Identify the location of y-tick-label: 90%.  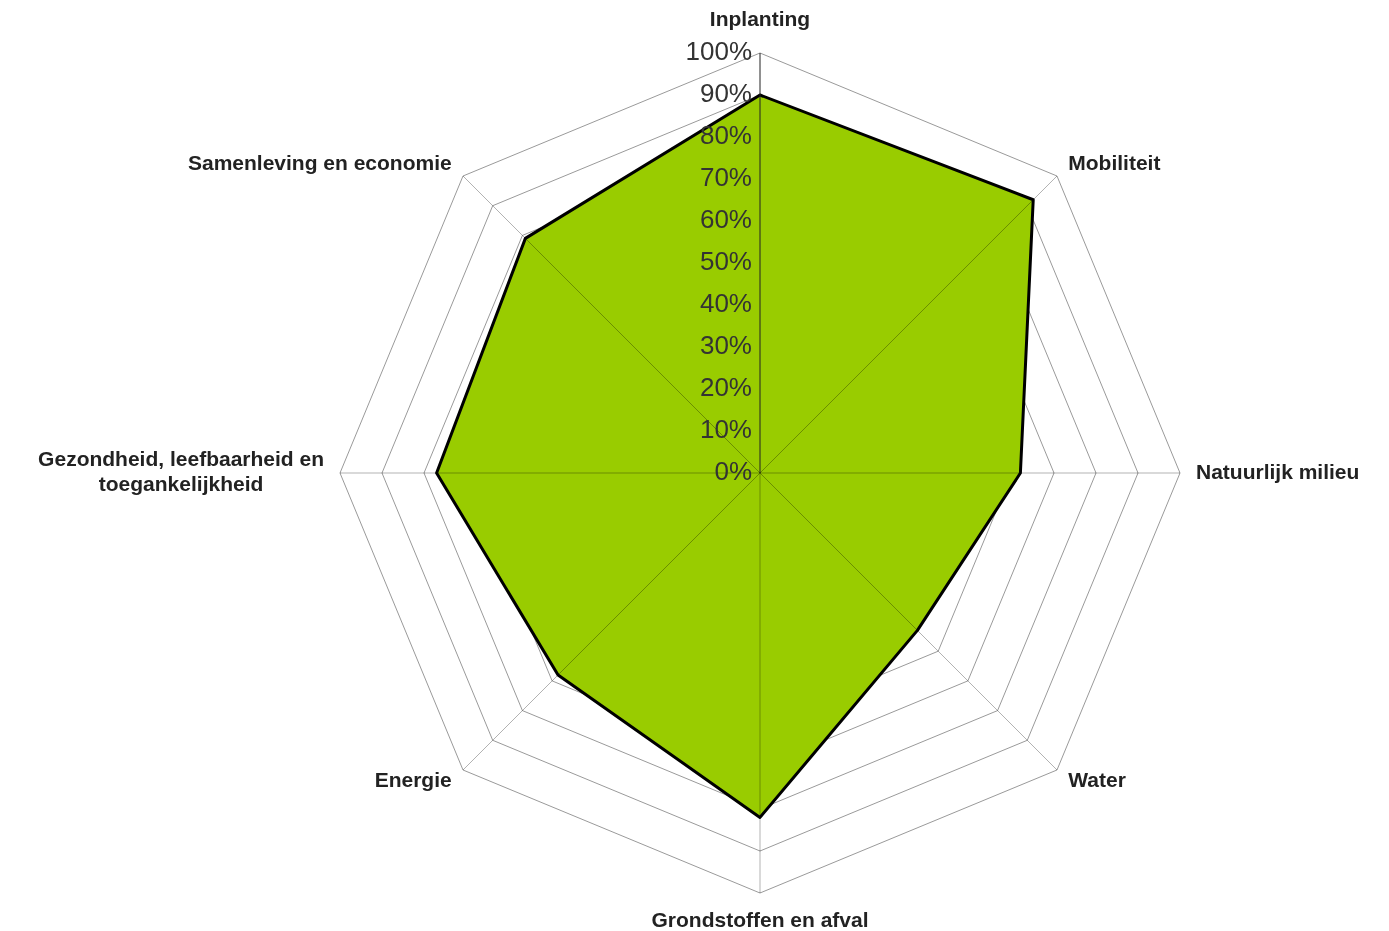
(725, 93).